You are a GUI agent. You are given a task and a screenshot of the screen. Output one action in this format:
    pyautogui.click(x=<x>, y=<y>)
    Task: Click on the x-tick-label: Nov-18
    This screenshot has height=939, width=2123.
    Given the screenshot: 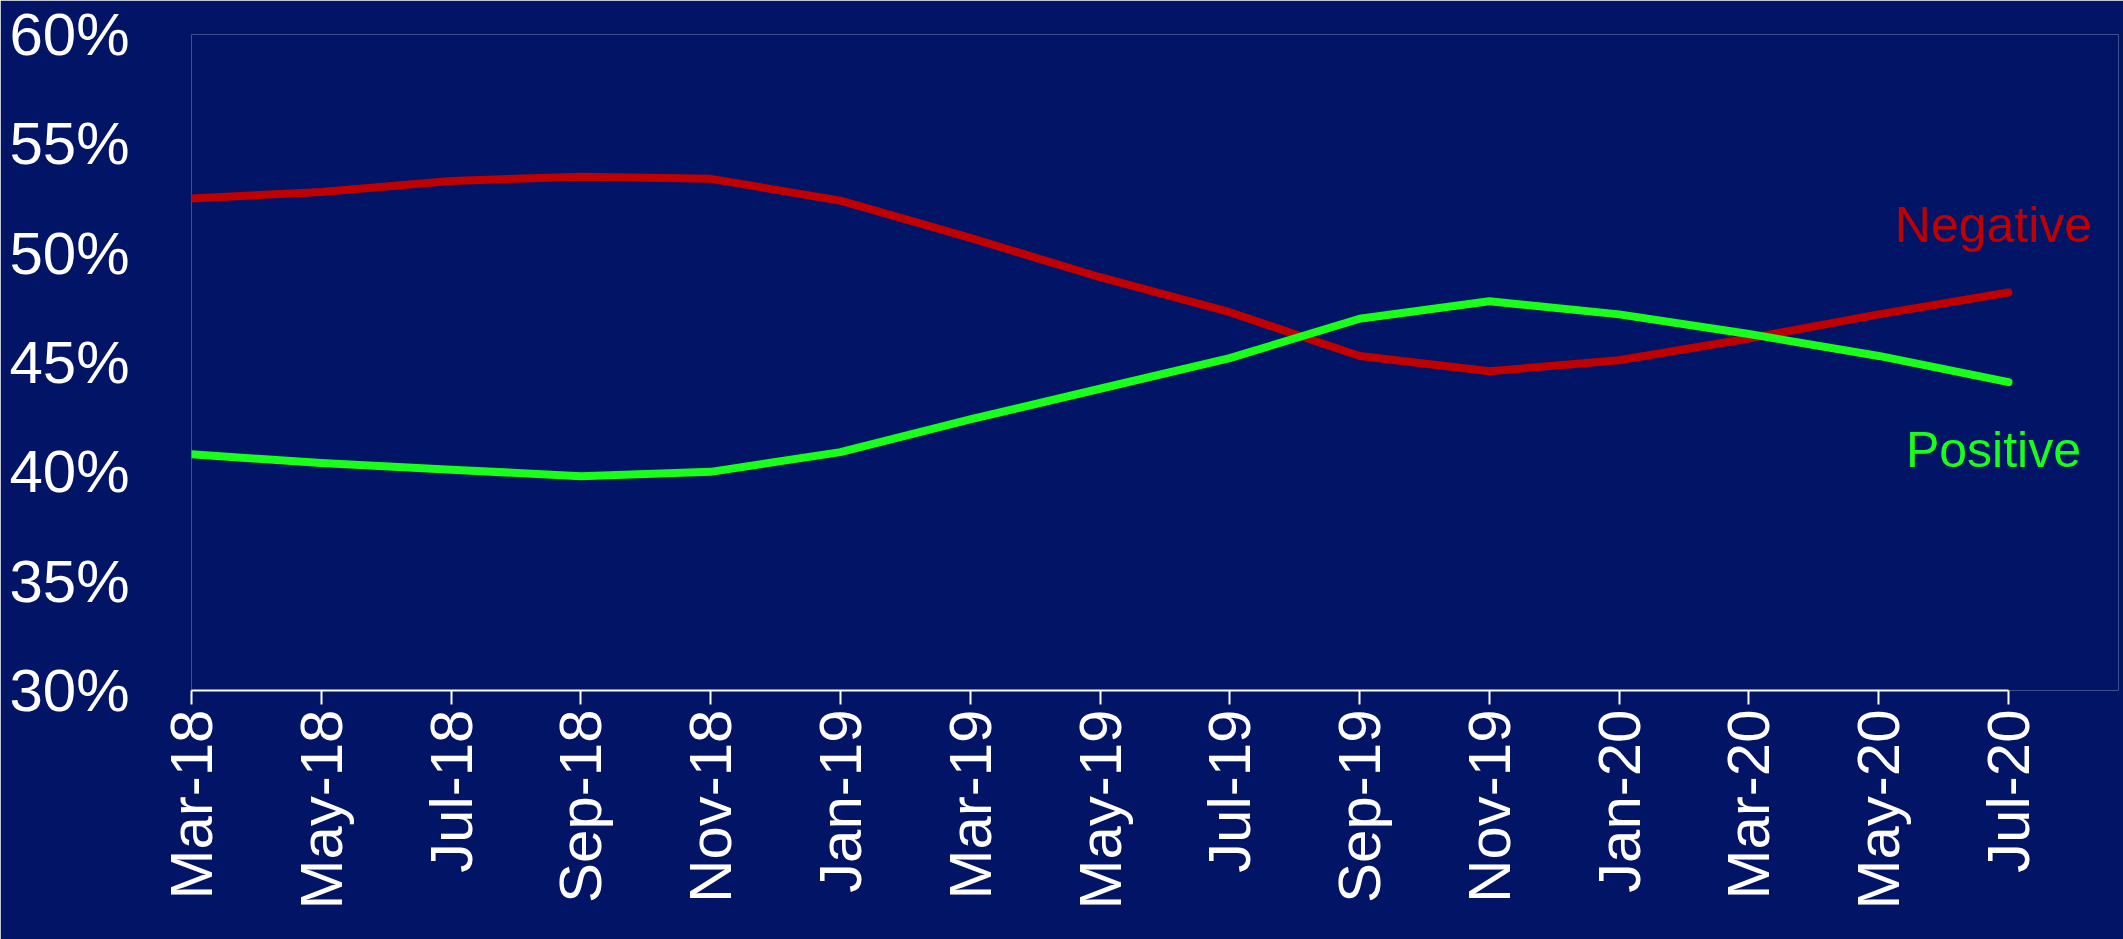 What is the action you would take?
    pyautogui.click(x=711, y=806)
    